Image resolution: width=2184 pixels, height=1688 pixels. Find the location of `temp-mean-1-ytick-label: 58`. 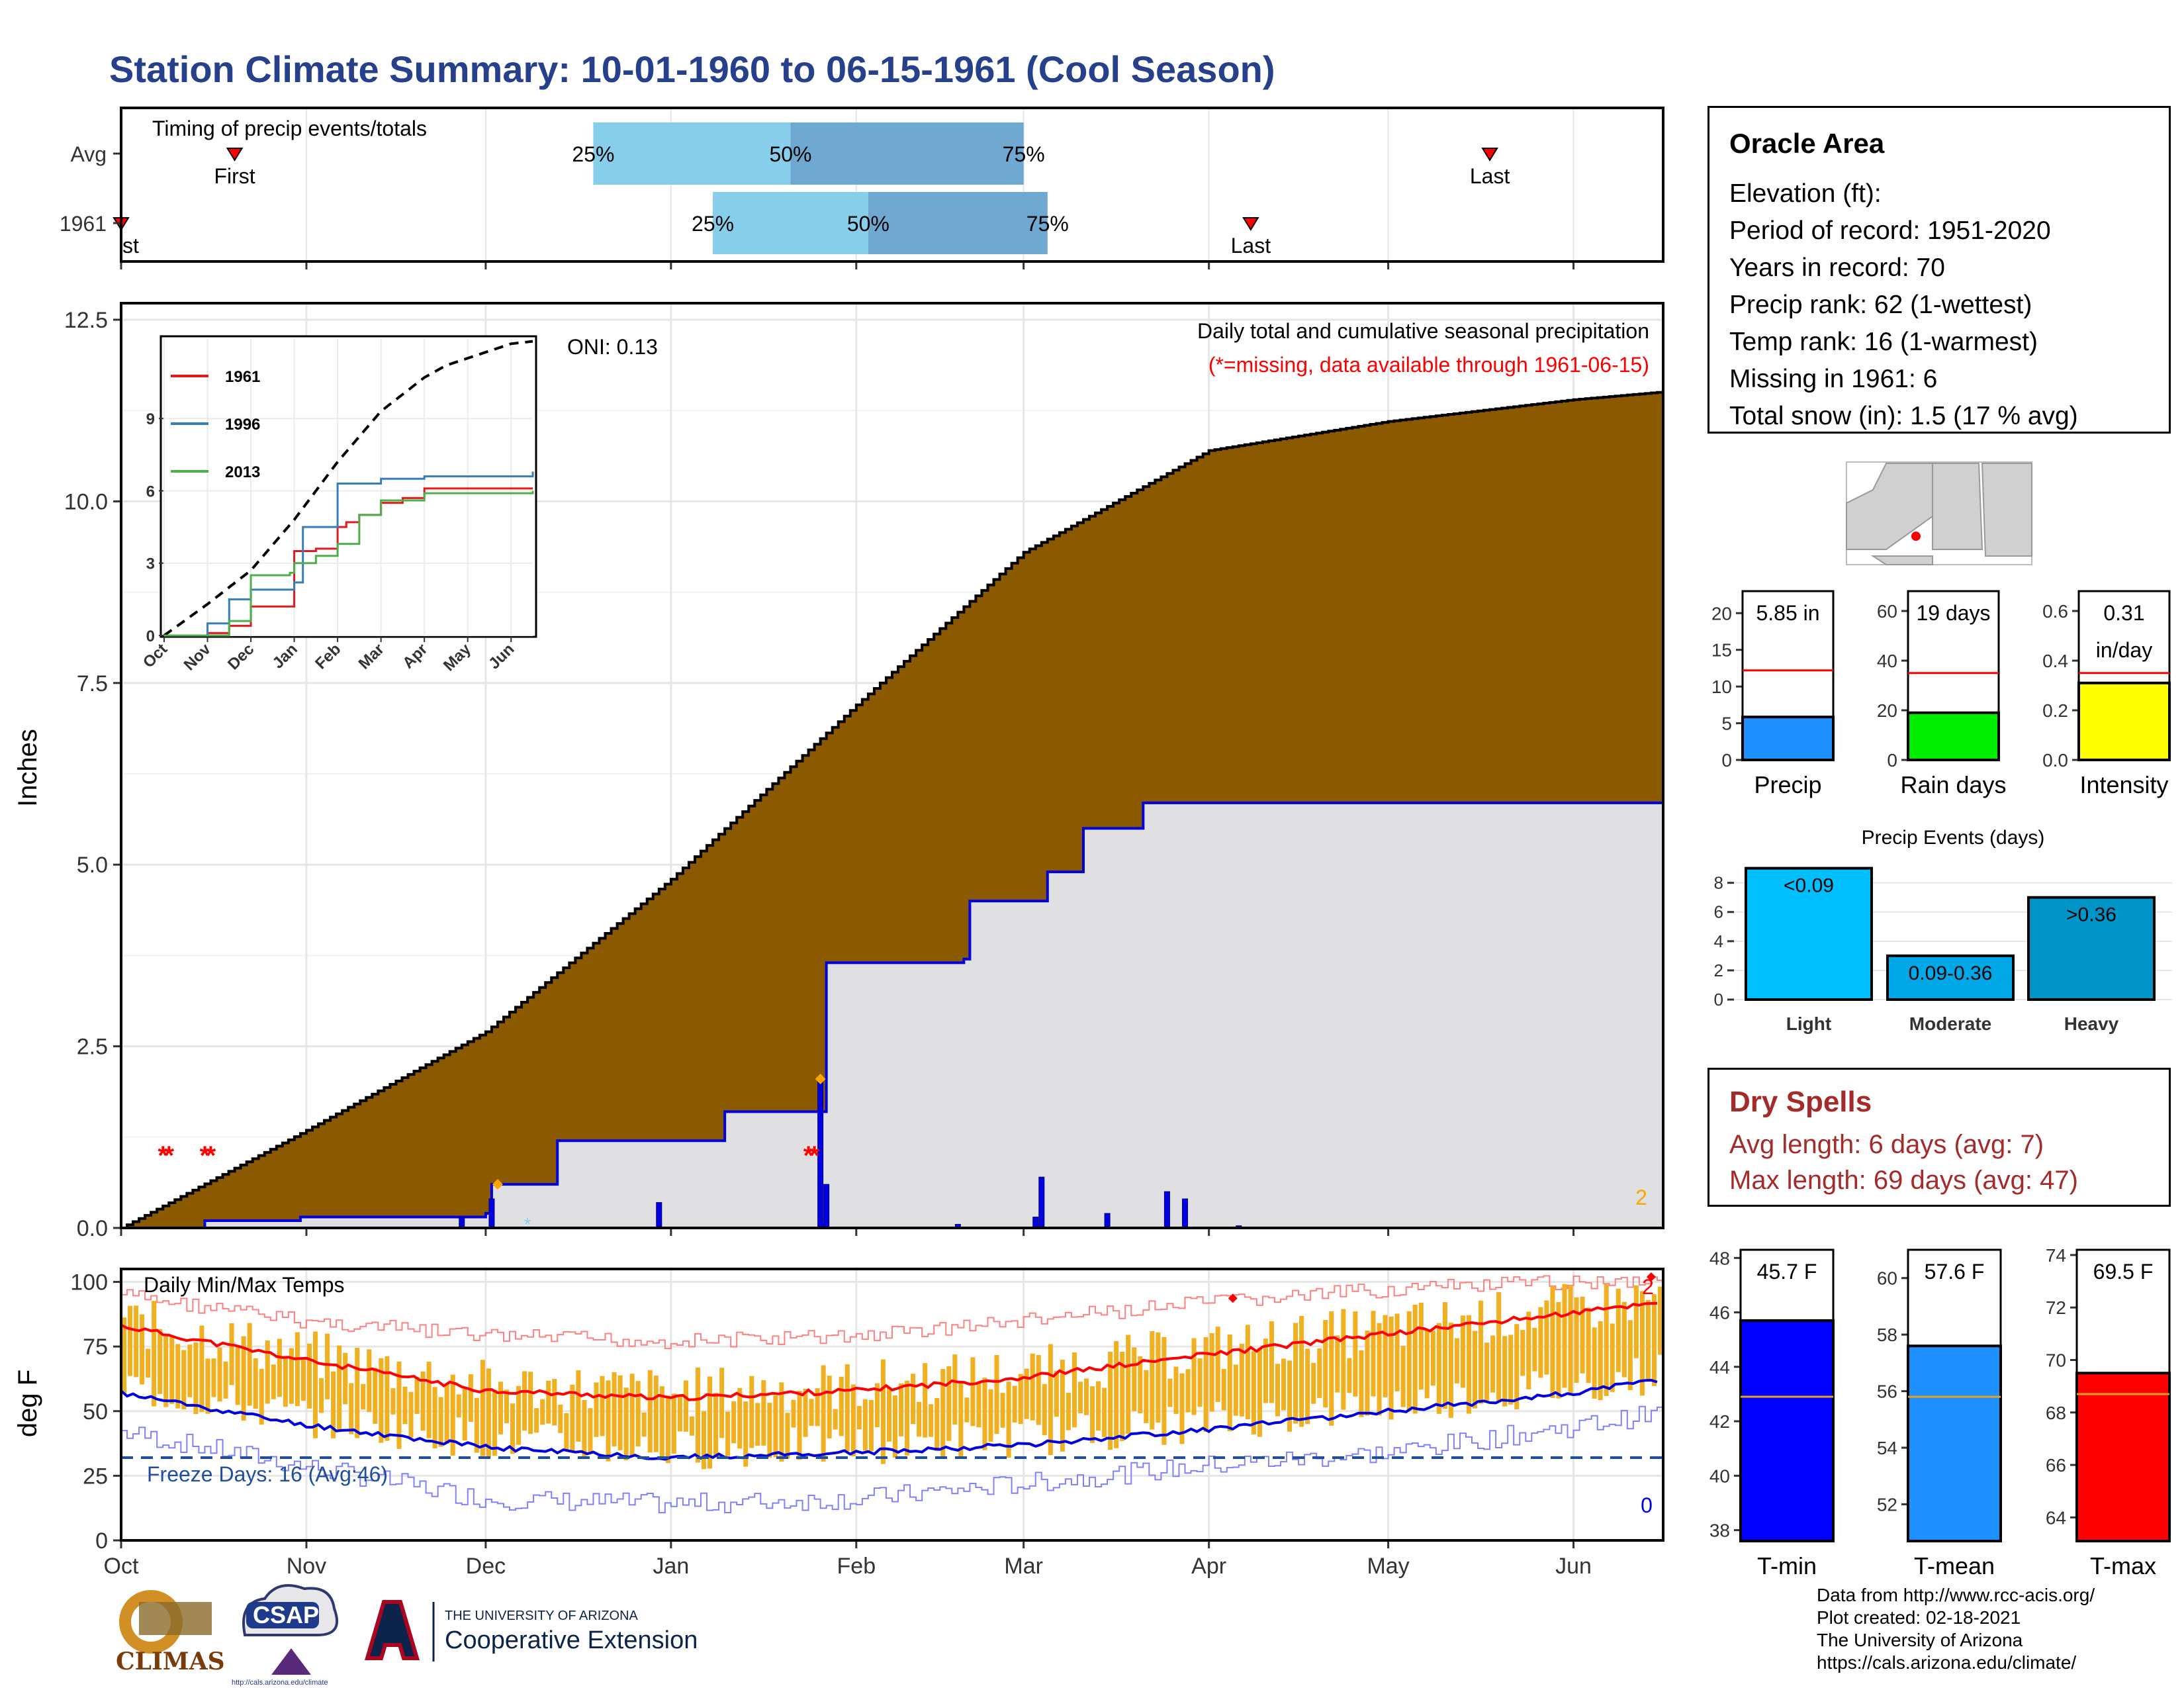

temp-mean-1-ytick-label: 58 is located at coordinates (1887, 1335).